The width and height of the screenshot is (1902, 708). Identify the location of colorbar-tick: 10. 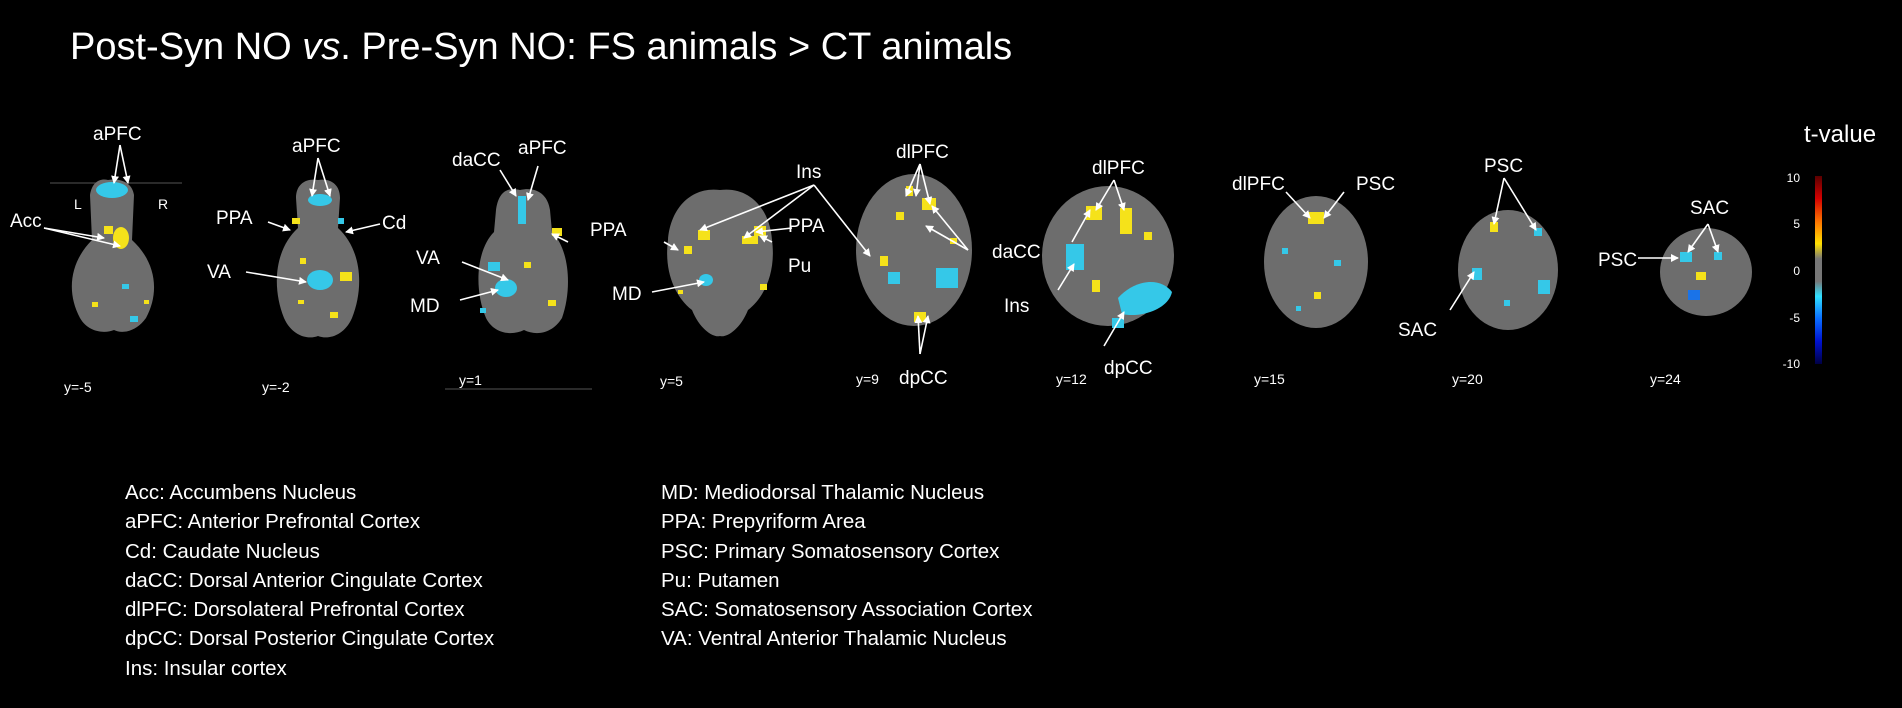
(1794, 178).